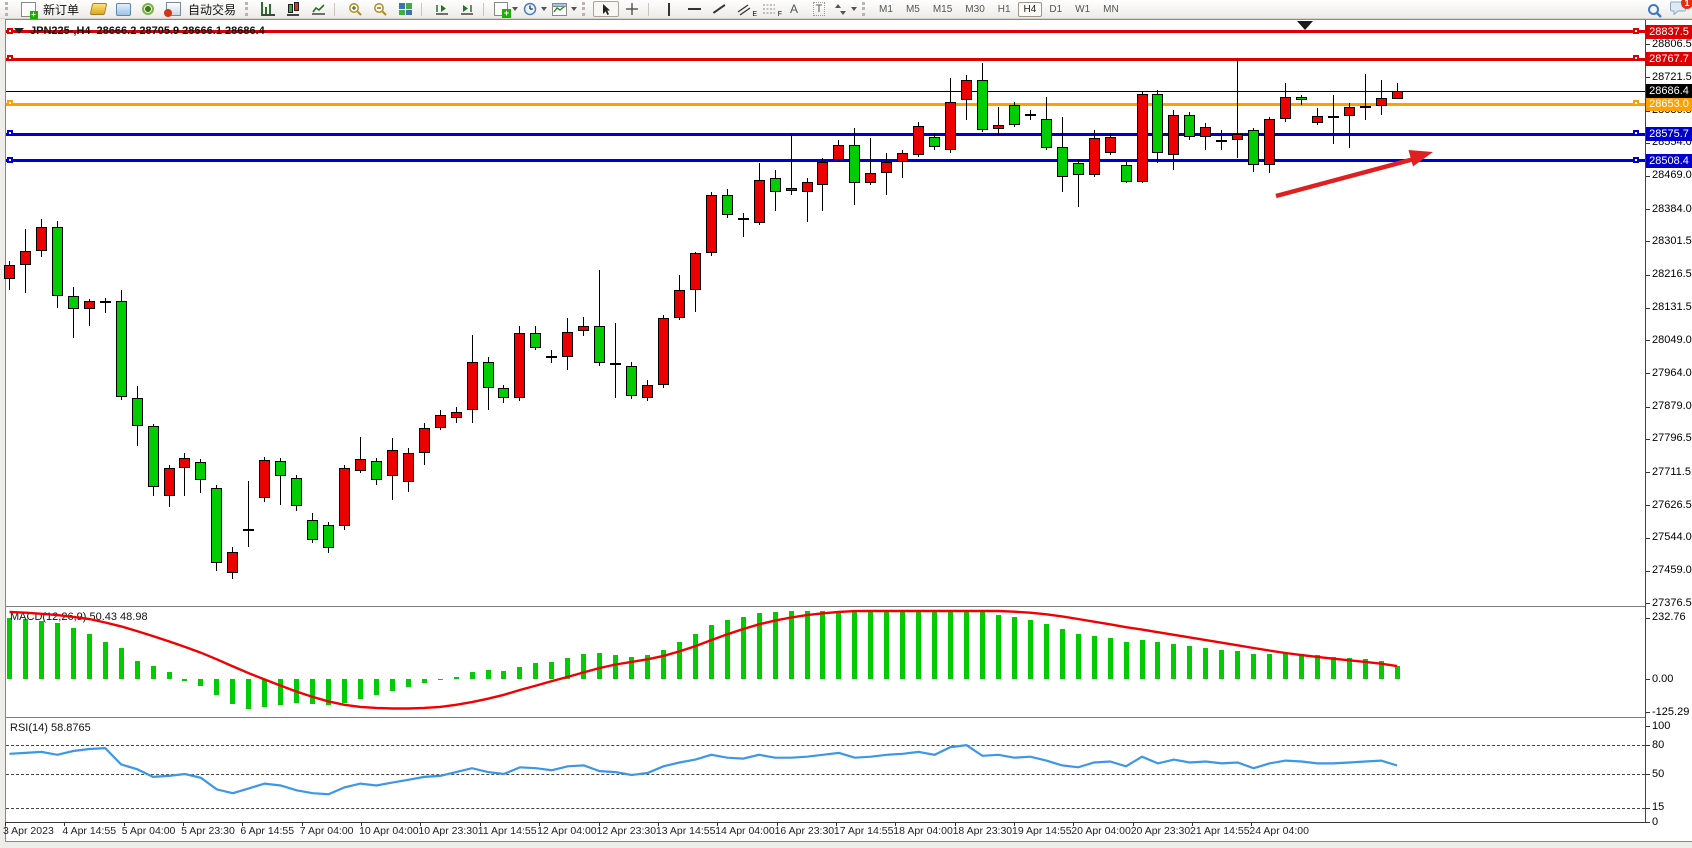 Image resolution: width=1692 pixels, height=848 pixels. I want to click on autotrade-button, so click(173, 9).